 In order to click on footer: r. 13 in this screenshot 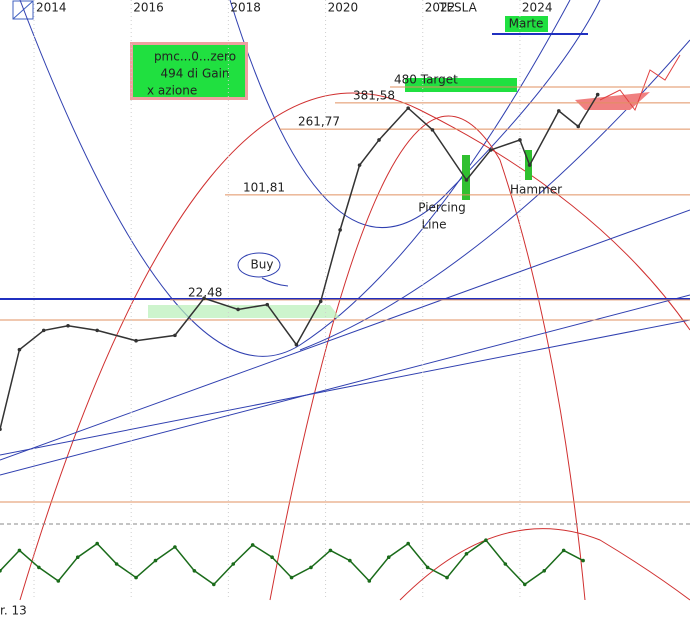, I will do `click(13, 611)`.